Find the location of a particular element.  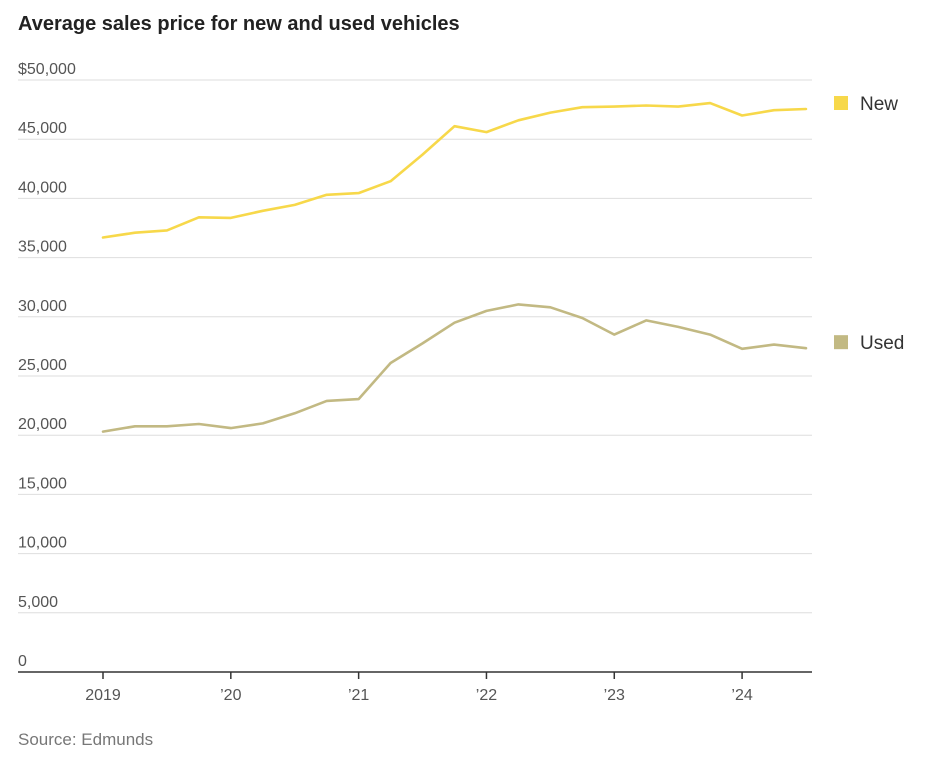

x-tick-label: ’20 is located at coordinates (230, 695).